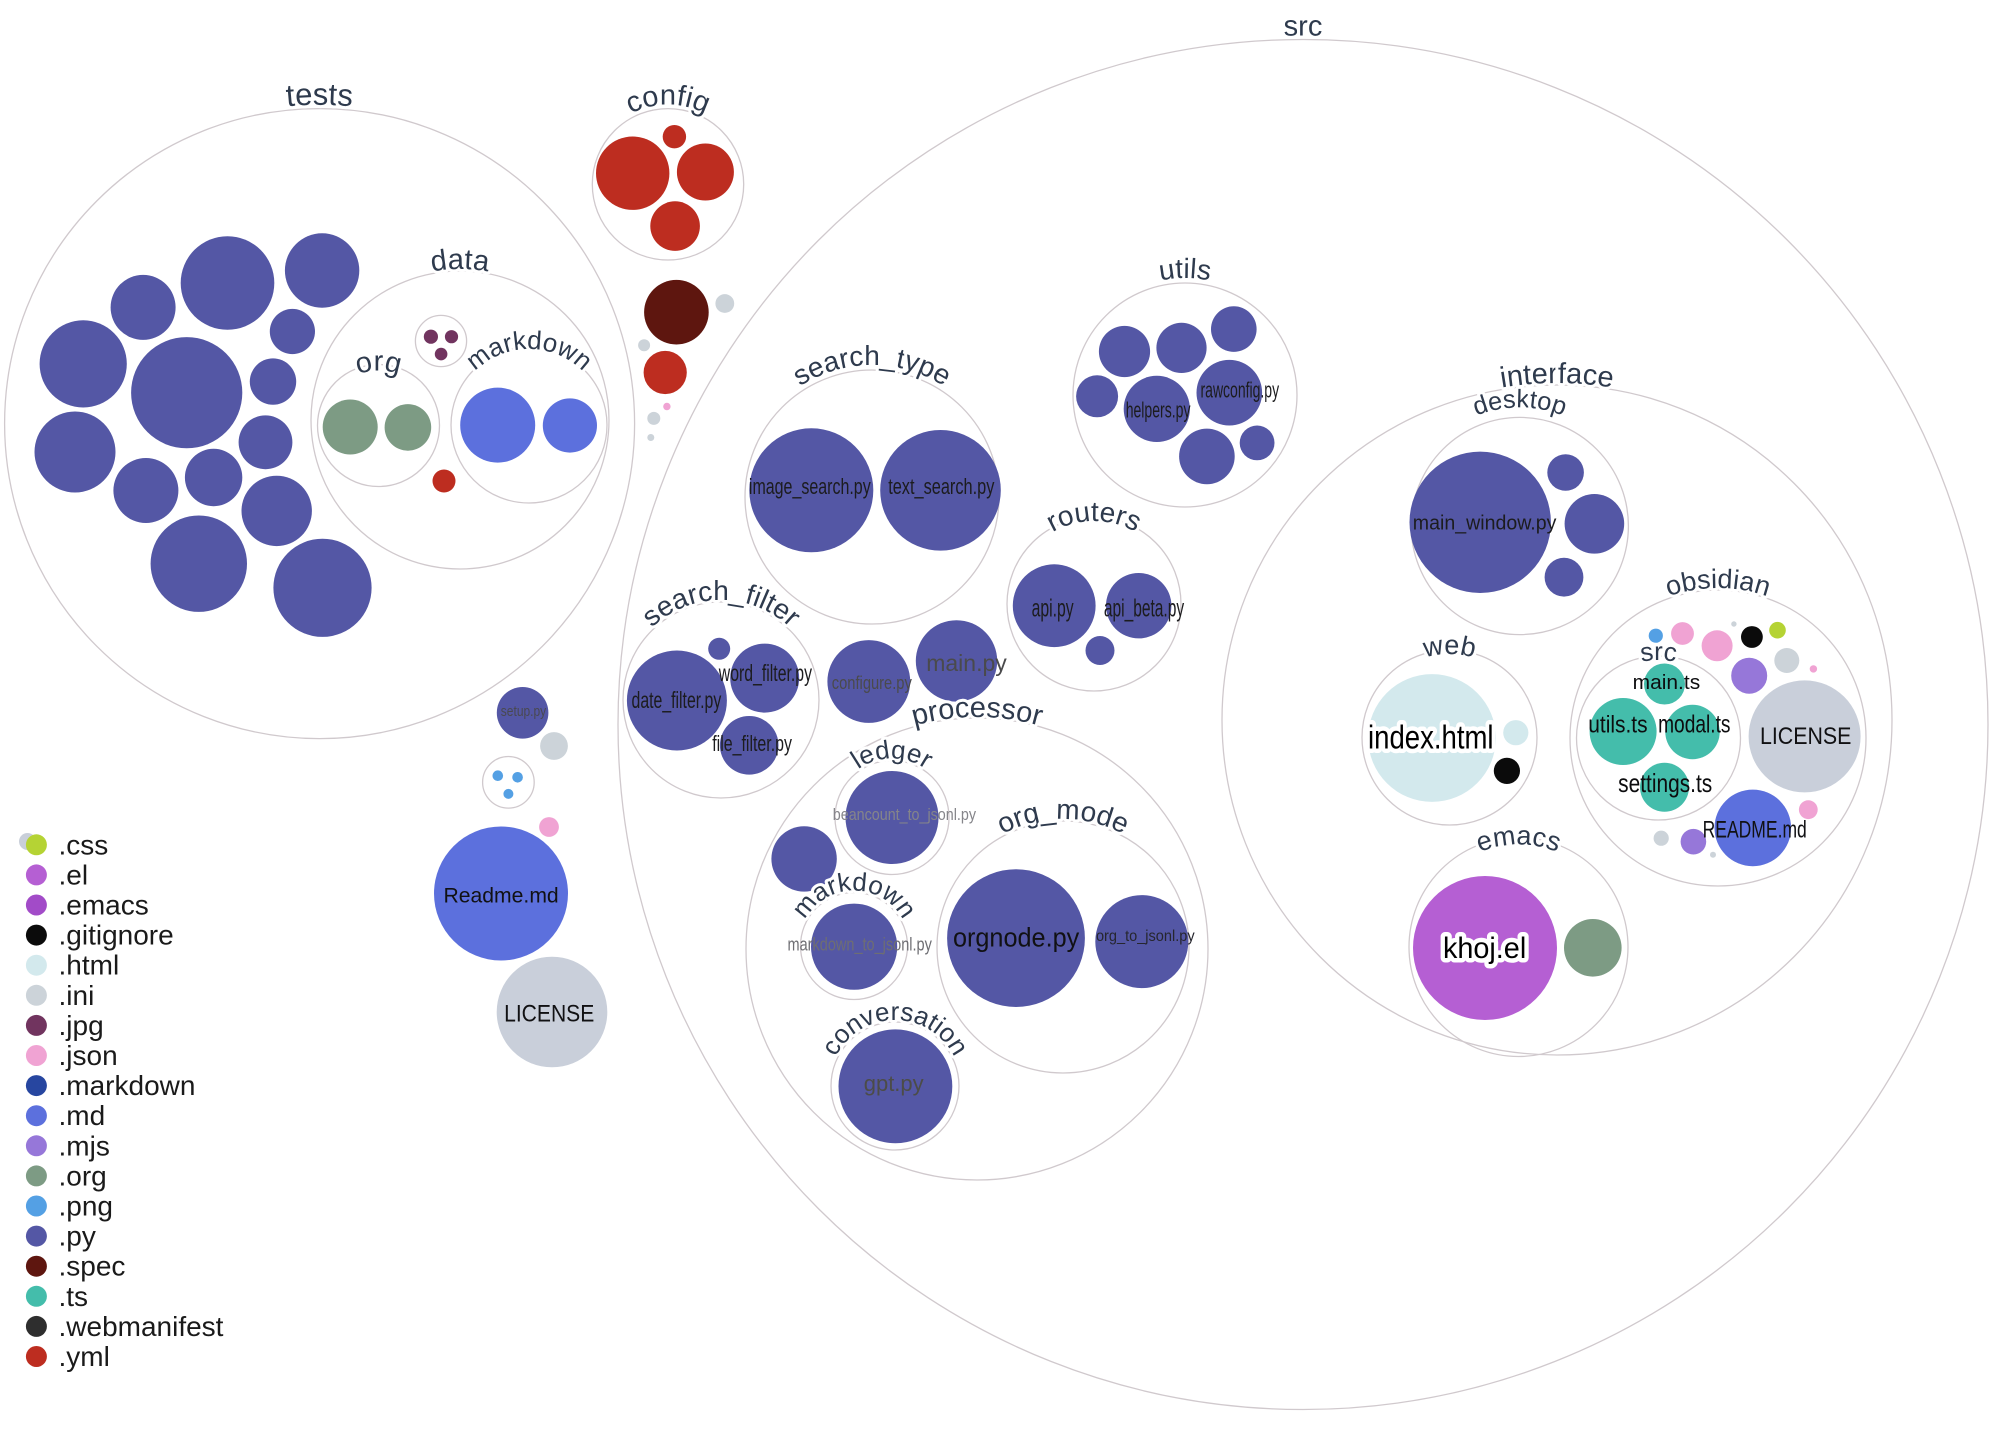 This screenshot has width=1995, height=1456. Describe the element at coordinates (1557, 376) in the screenshot. I see `svg-text: interface` at that location.